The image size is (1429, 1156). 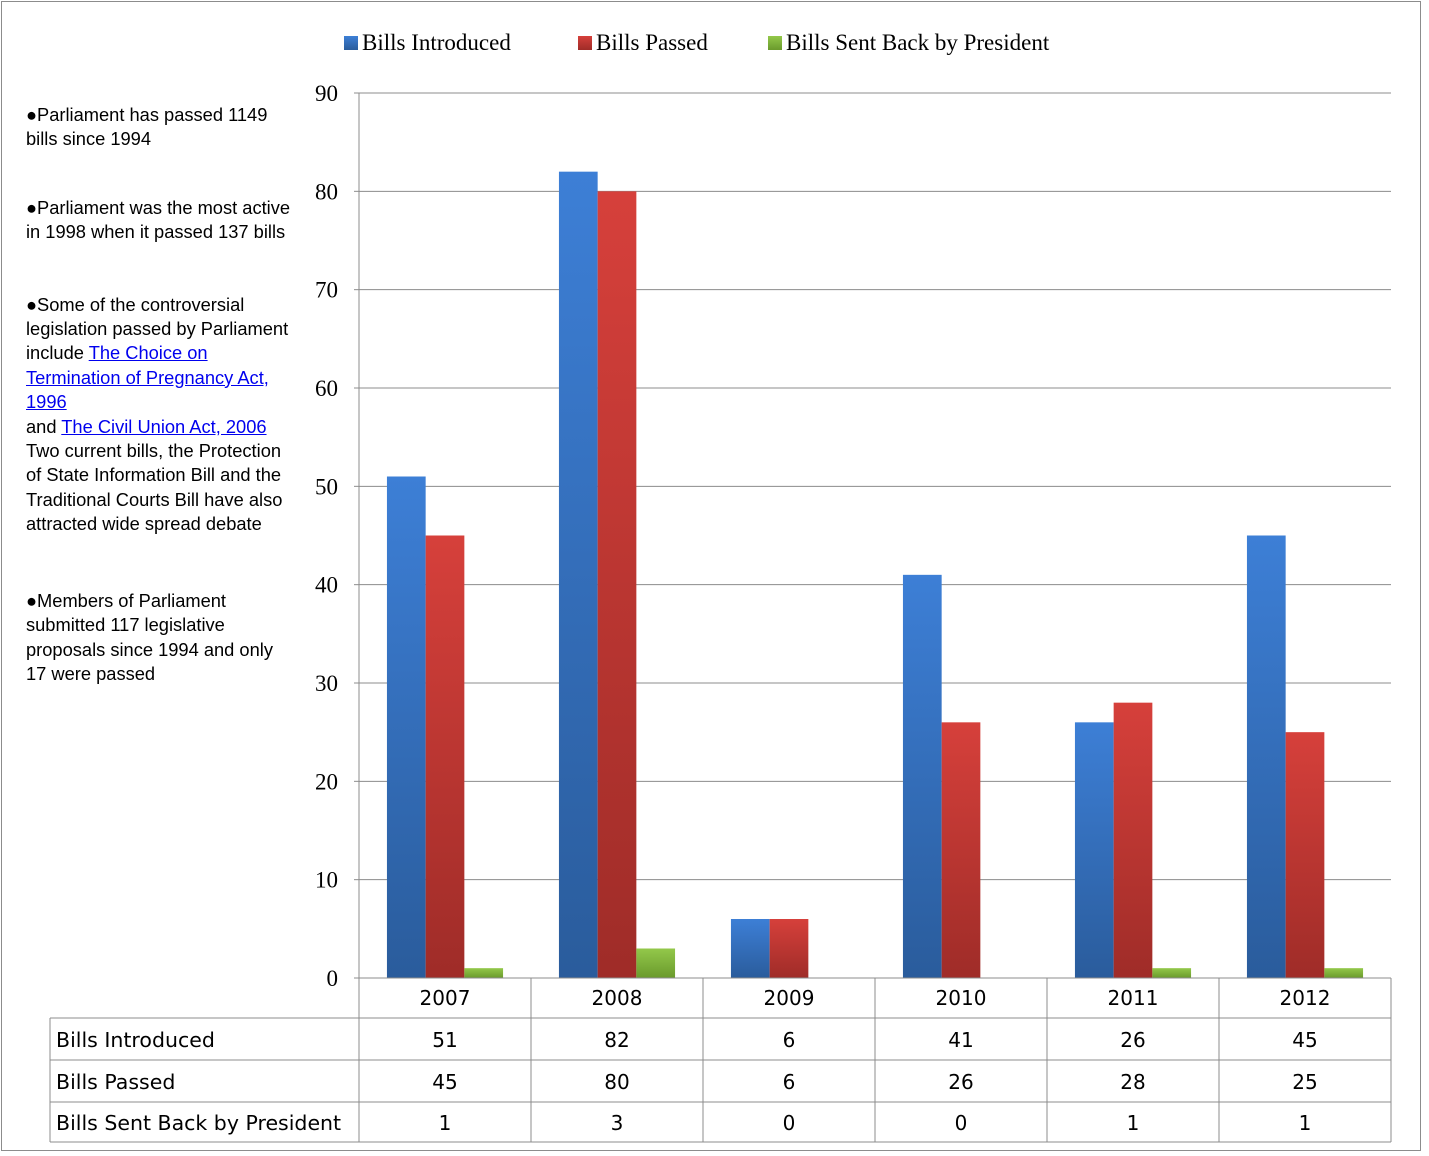 I want to click on y-tick-label-90: 90, so click(x=326, y=93).